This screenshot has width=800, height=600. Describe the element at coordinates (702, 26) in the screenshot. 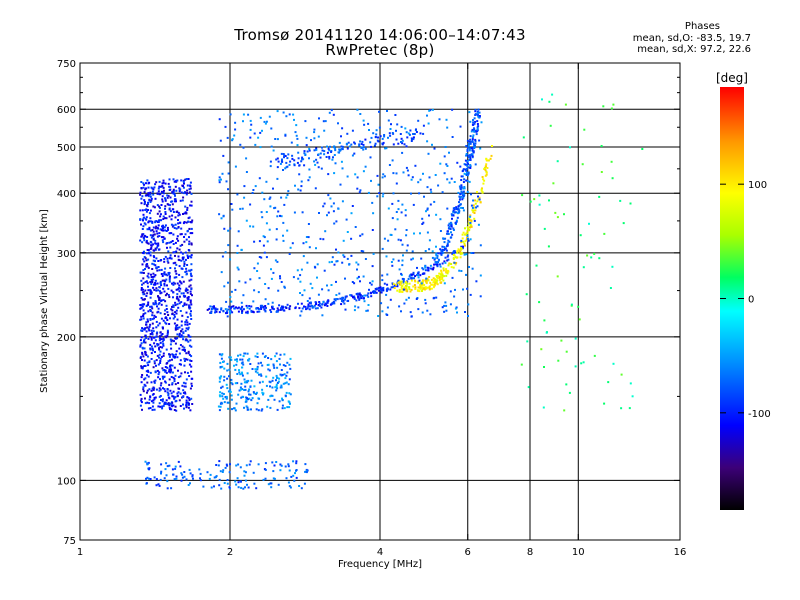

I see `phases-title: Phases` at that location.